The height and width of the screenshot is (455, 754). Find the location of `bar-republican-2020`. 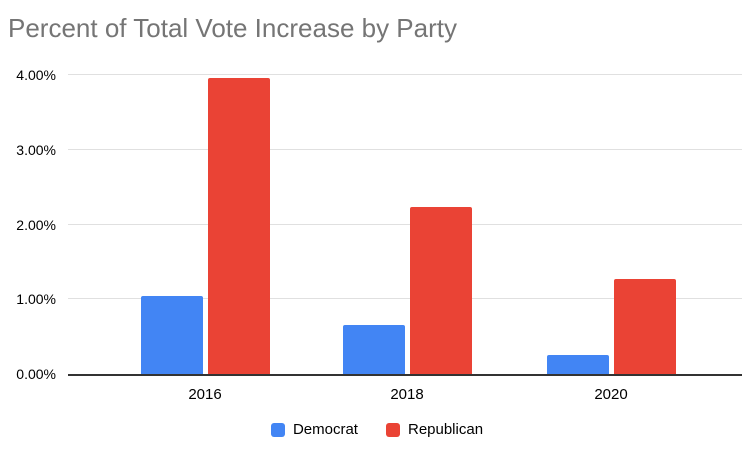

bar-republican-2020 is located at coordinates (645, 326).